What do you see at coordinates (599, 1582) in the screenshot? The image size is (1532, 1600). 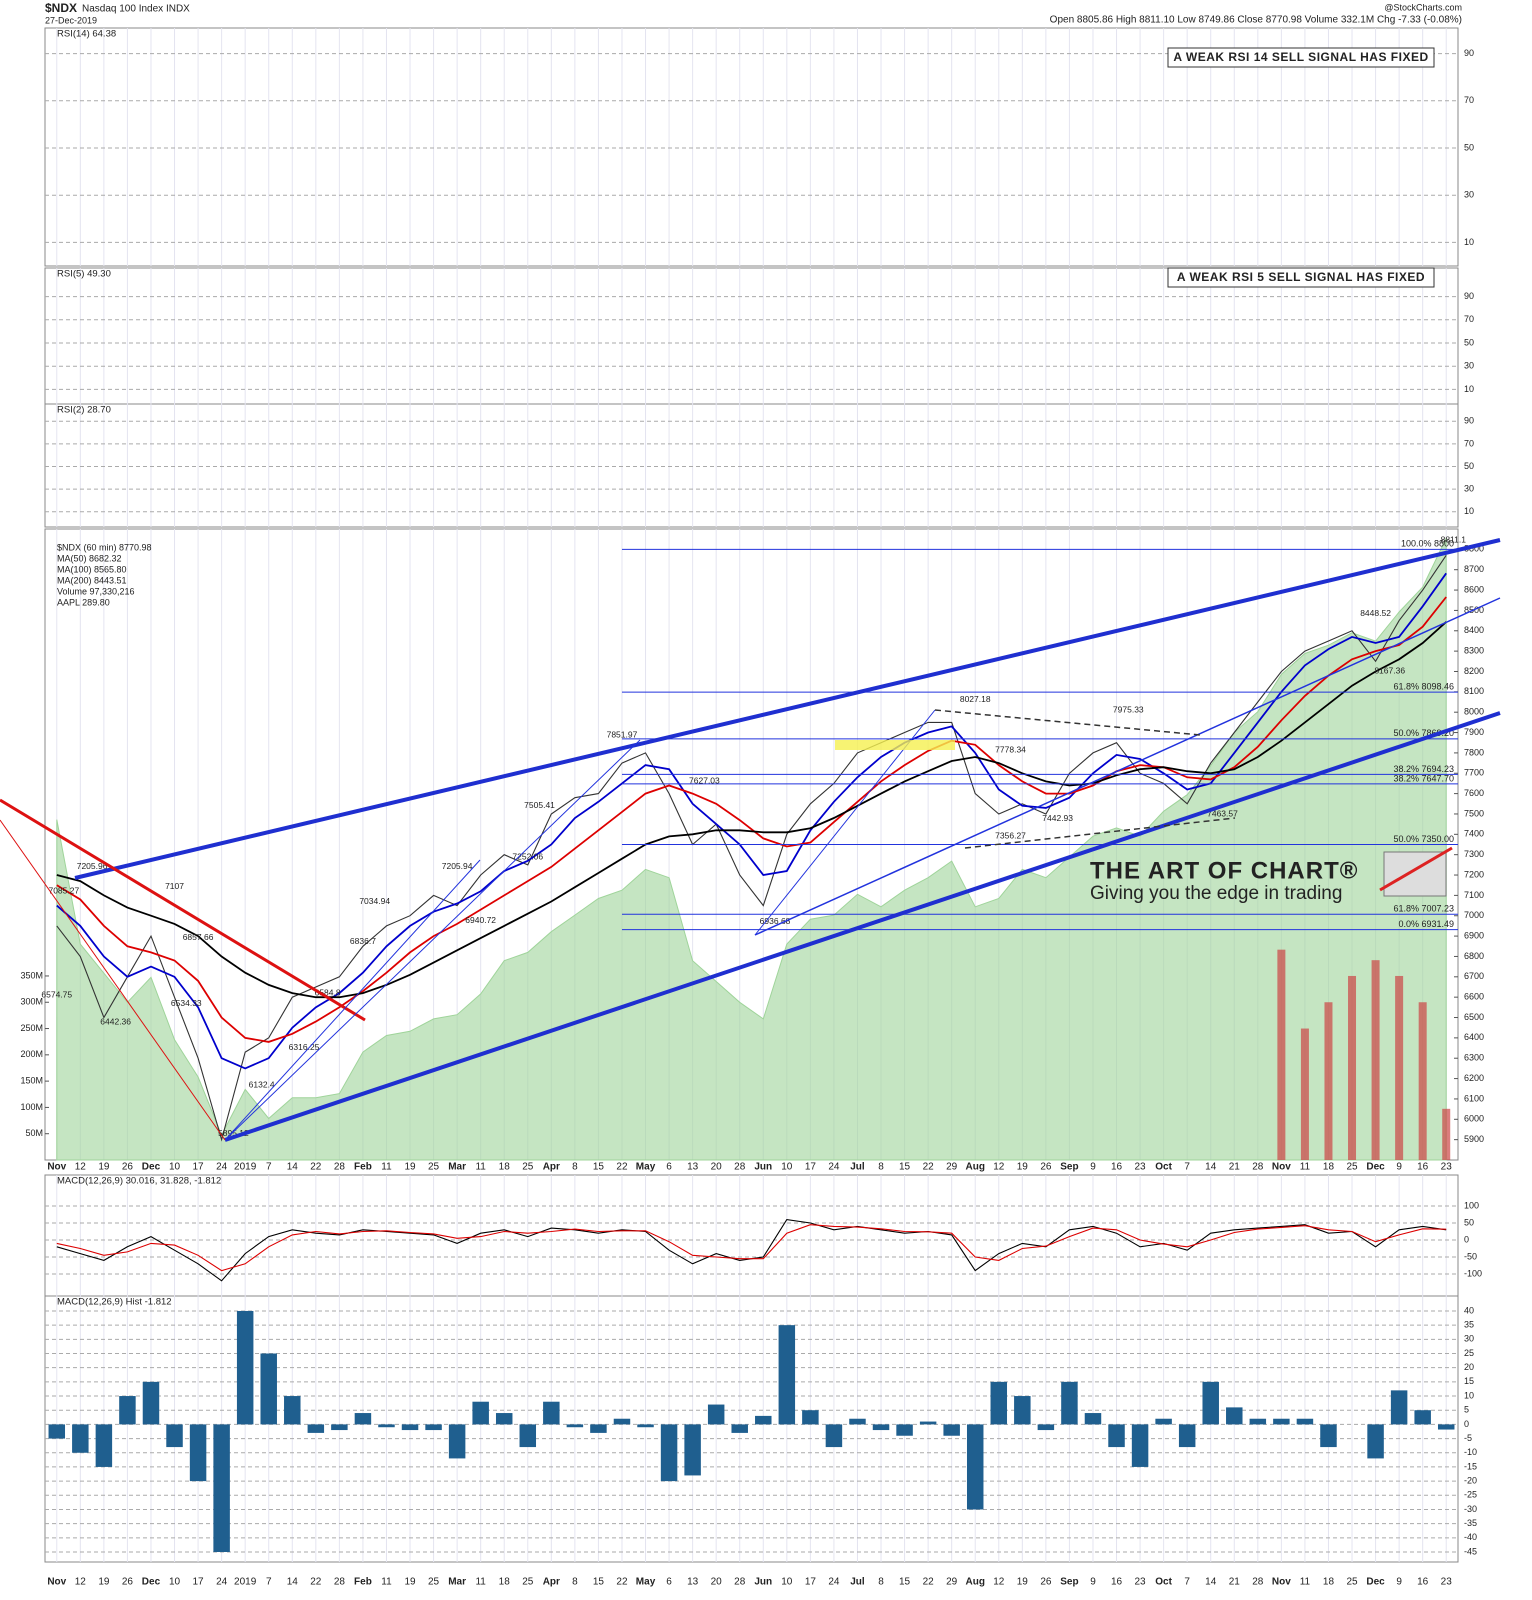 I see `x-tick-label: 15` at bounding box center [599, 1582].